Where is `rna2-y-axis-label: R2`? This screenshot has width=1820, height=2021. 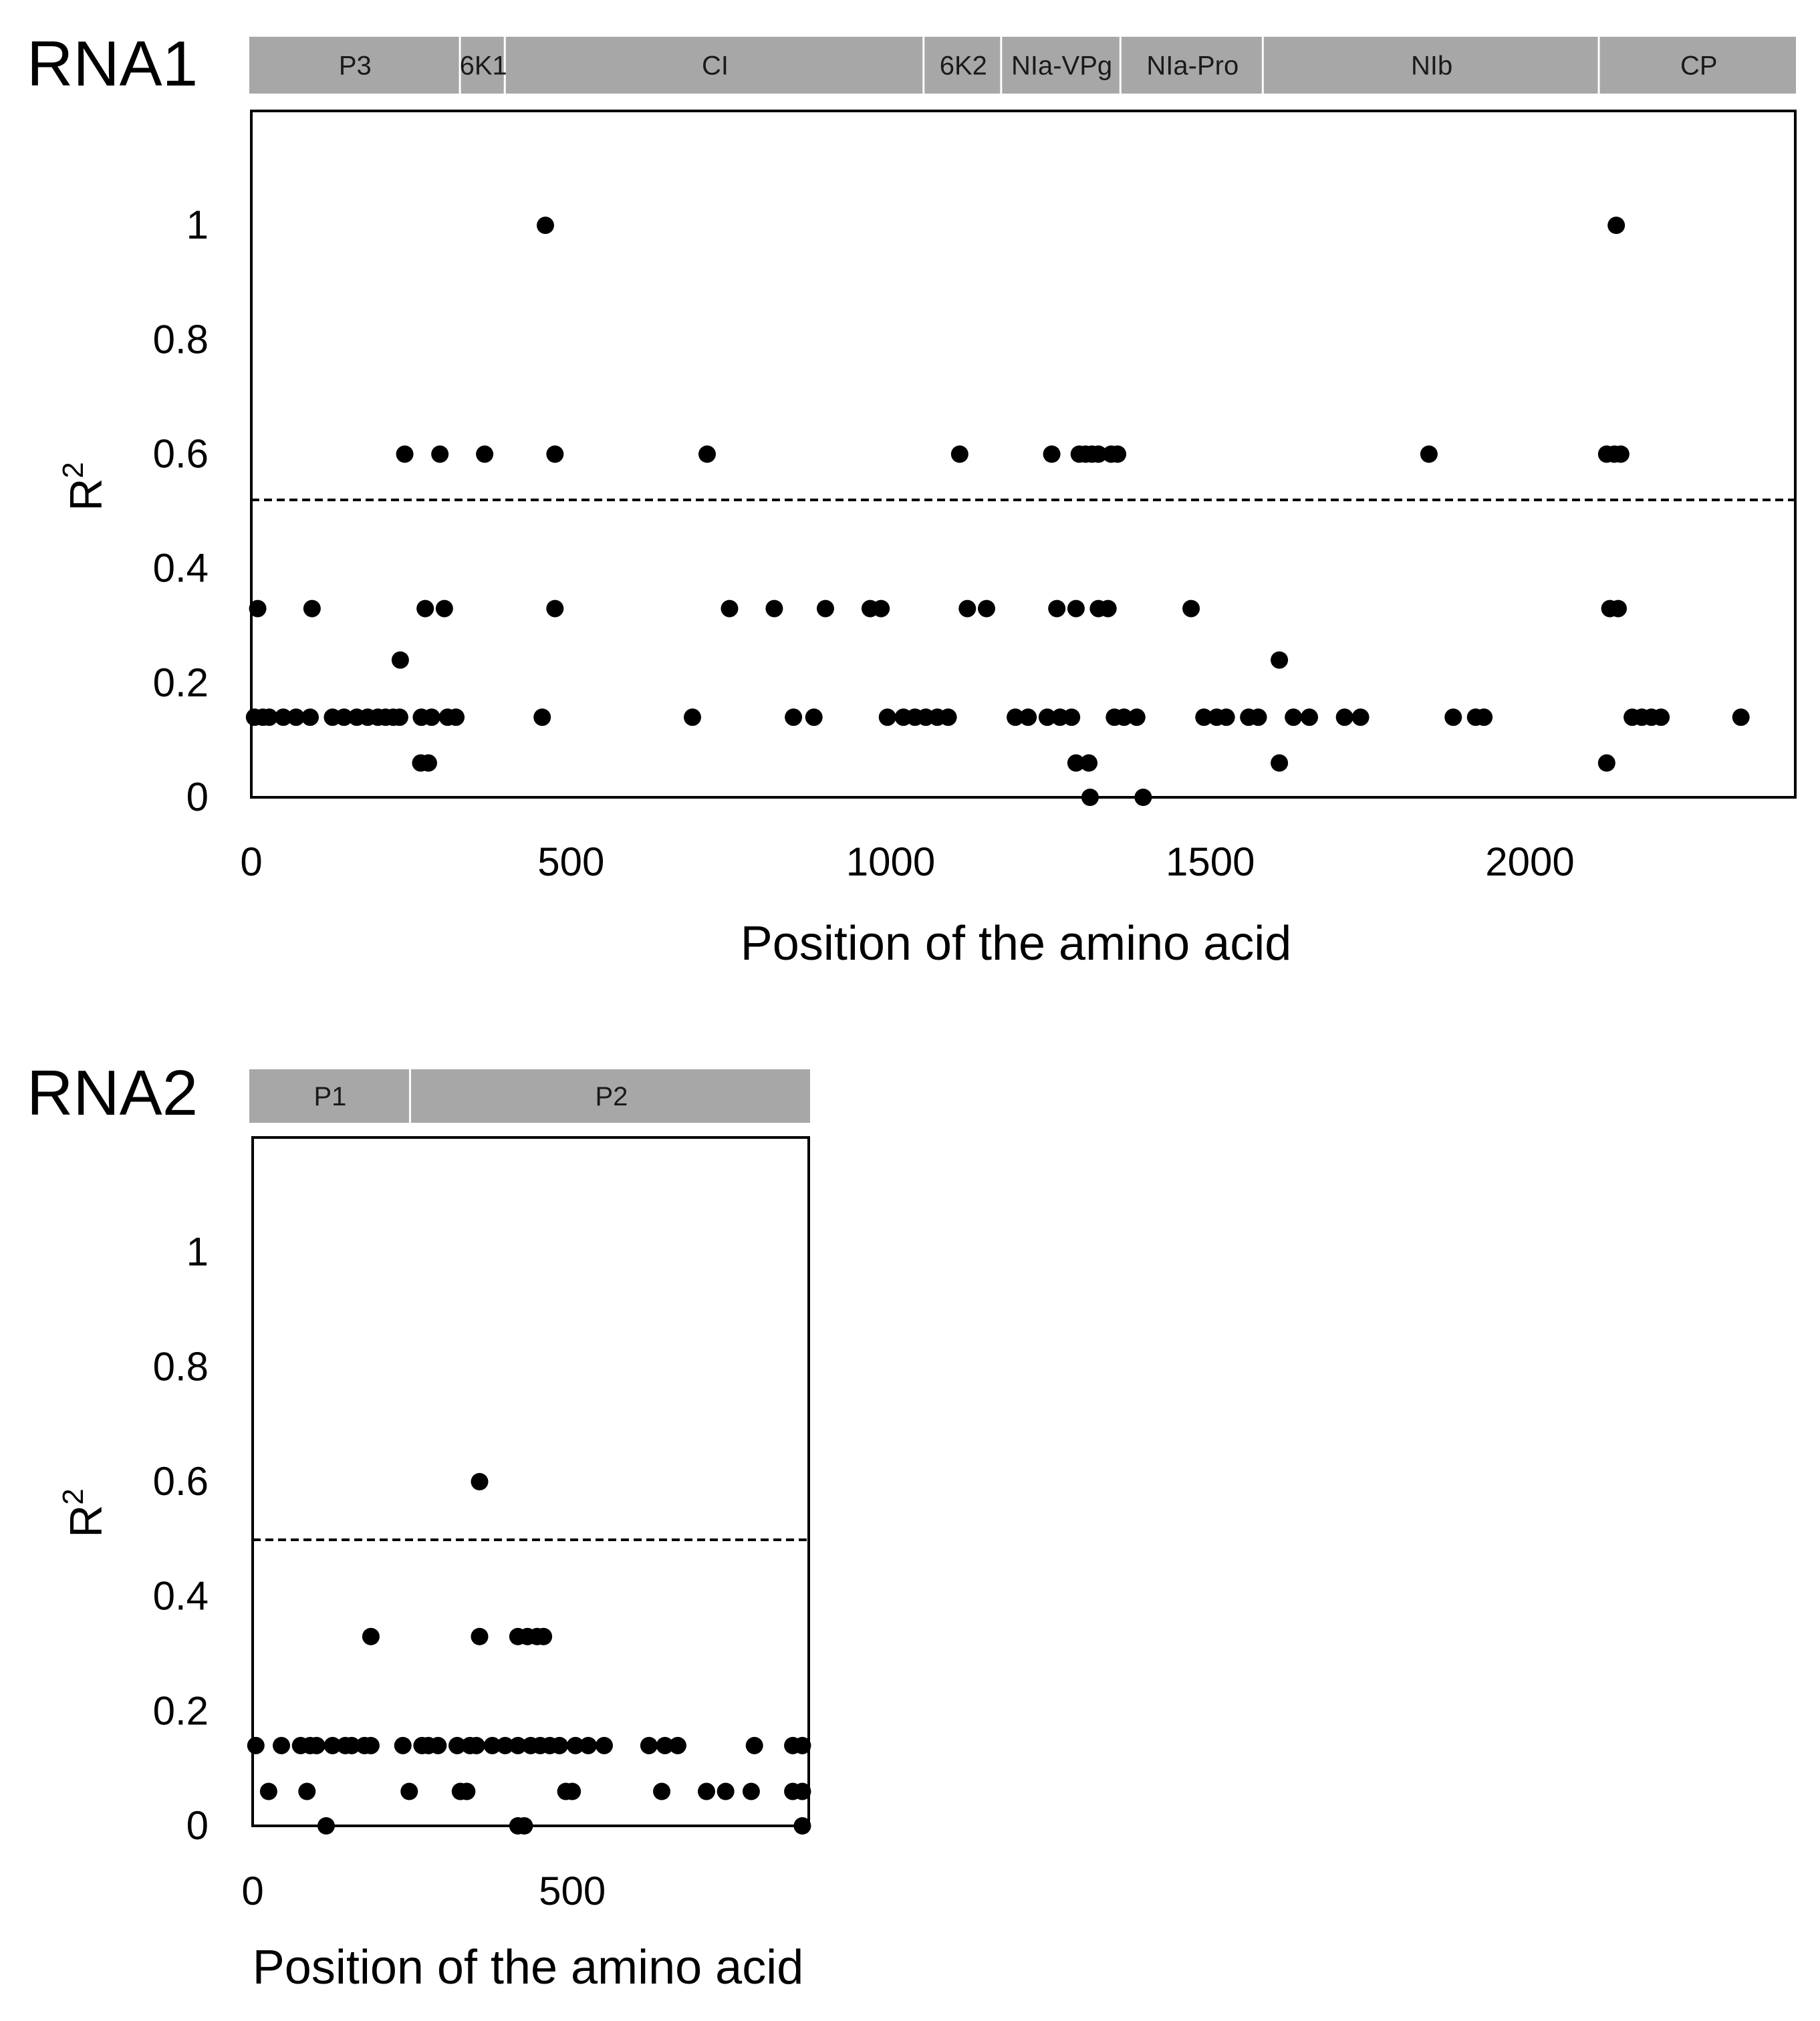
rna2-y-axis-label: R2 is located at coordinates (84, 1513).